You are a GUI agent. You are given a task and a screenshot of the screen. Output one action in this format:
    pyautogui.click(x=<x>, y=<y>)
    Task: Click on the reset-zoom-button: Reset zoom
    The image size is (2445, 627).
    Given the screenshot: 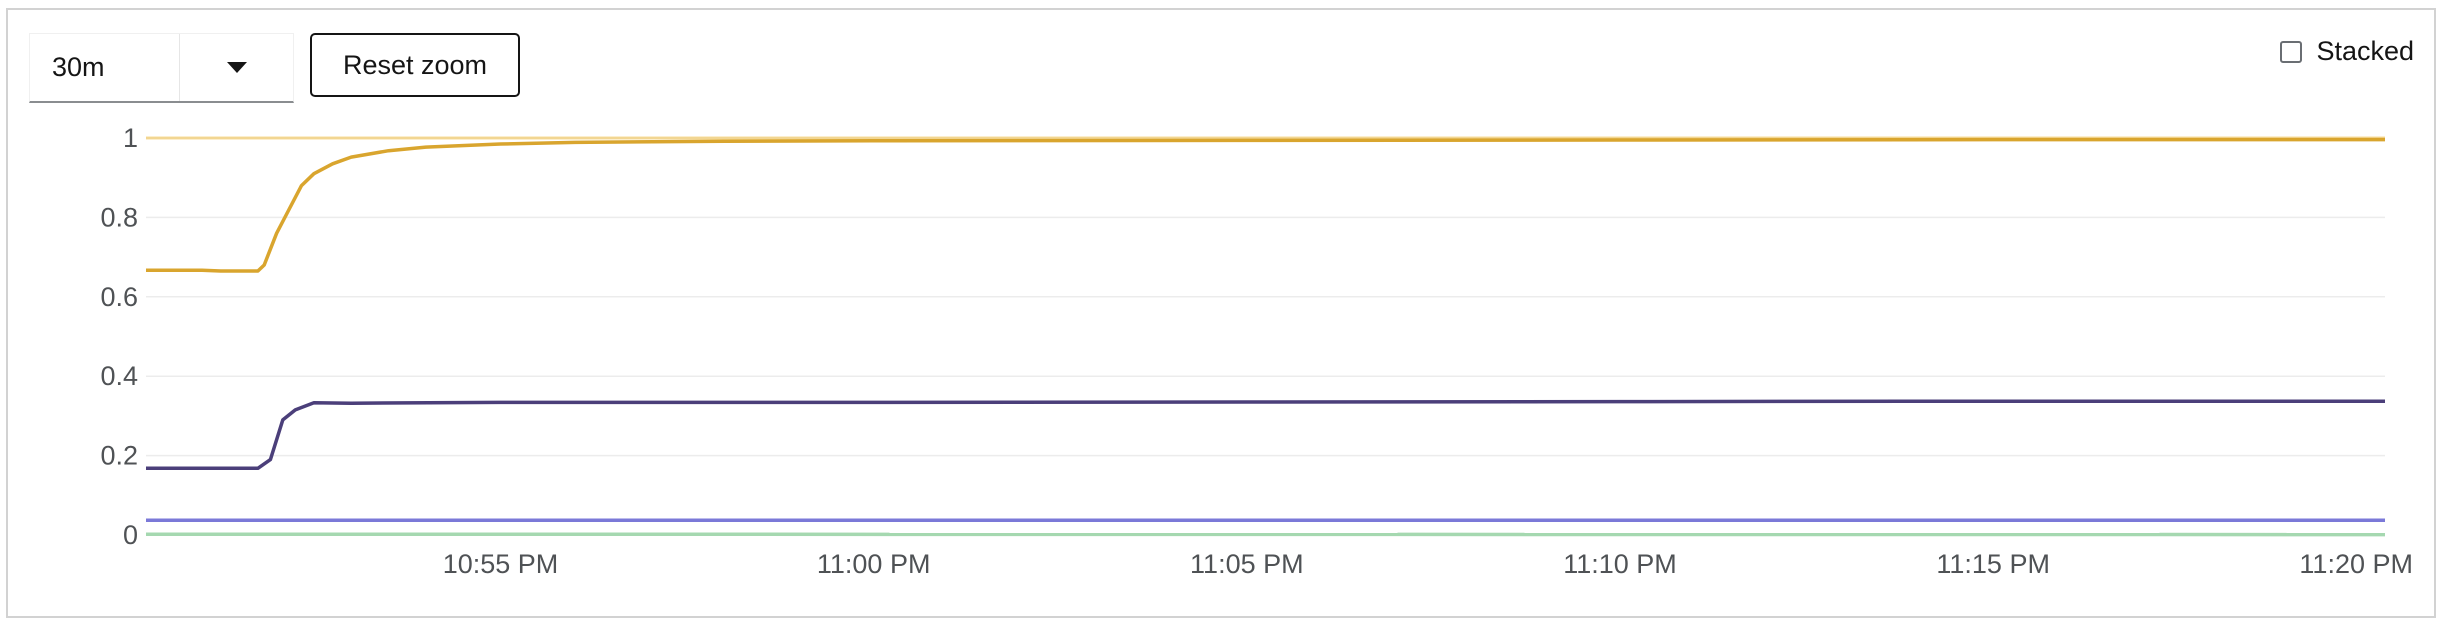 What is the action you would take?
    pyautogui.click(x=415, y=65)
    